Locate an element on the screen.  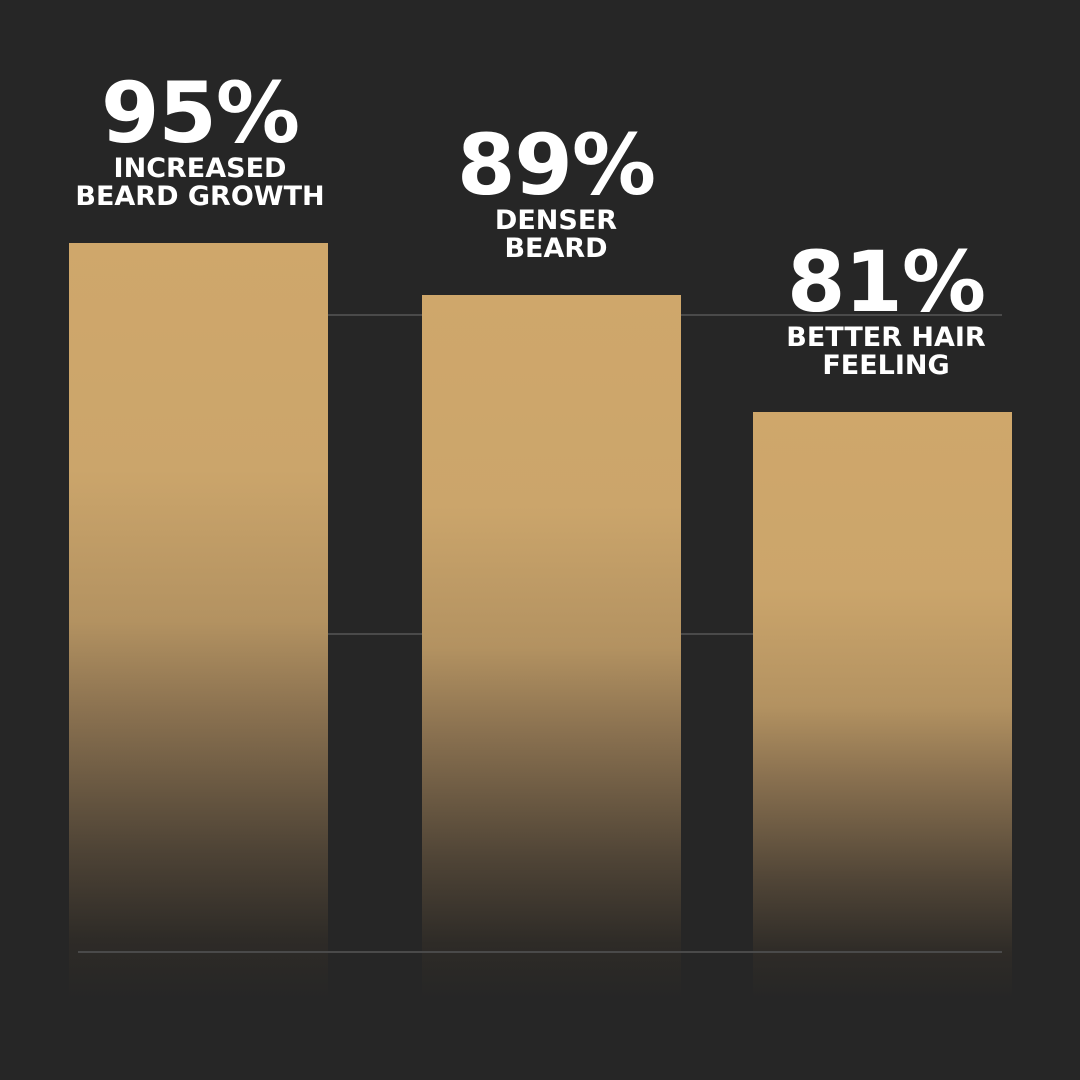
category-label-line: INCREASED is located at coordinates (200, 168).